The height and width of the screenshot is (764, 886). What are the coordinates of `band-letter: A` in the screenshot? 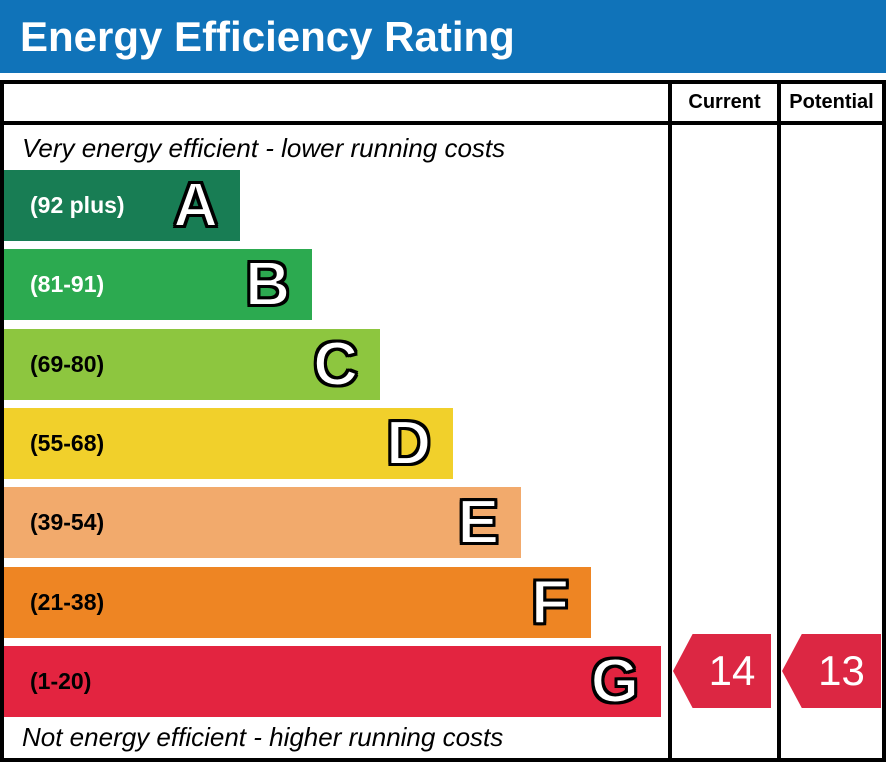 It's located at (195, 205).